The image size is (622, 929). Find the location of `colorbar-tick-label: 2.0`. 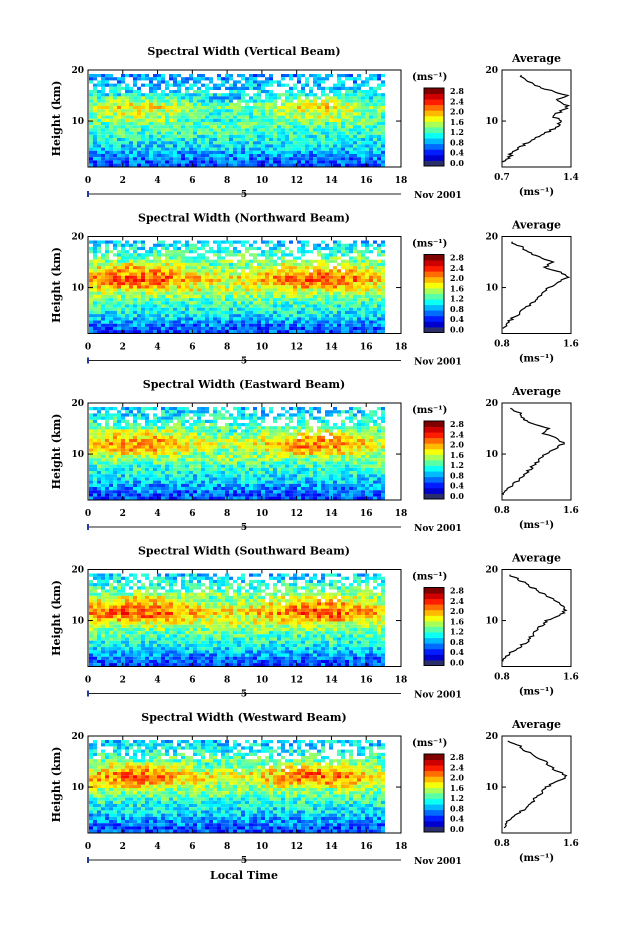

colorbar-tick-label: 2.0 is located at coordinates (457, 112).